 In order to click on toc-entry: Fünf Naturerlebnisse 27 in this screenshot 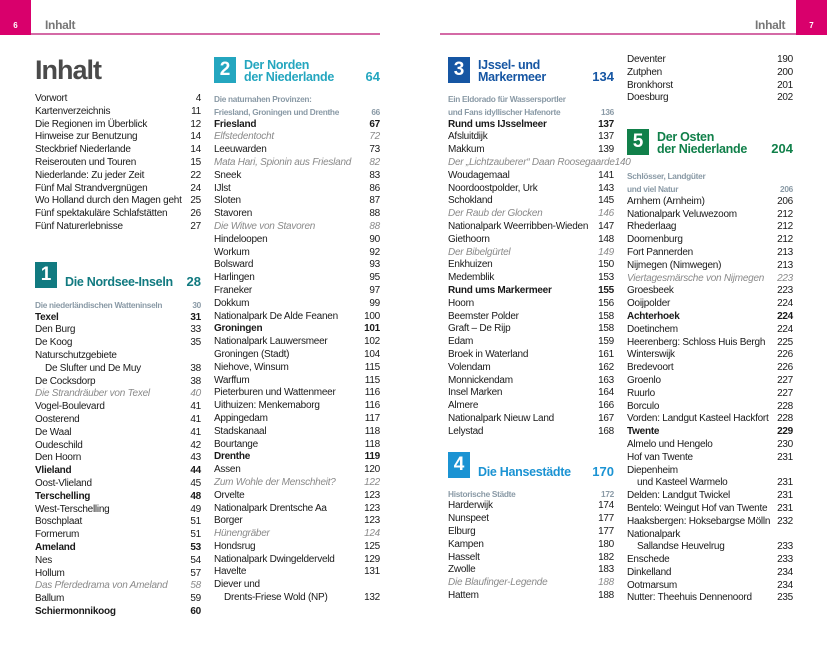, I will do `click(118, 227)`.